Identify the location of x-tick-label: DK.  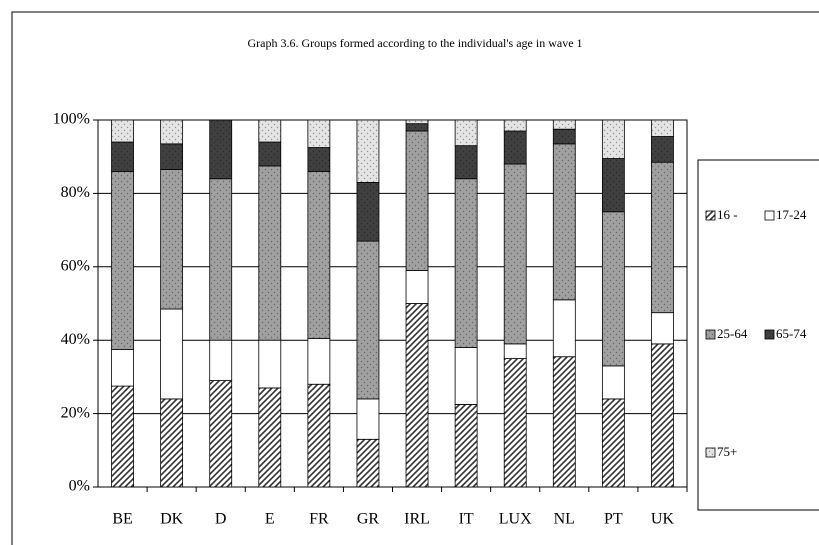
(172, 519).